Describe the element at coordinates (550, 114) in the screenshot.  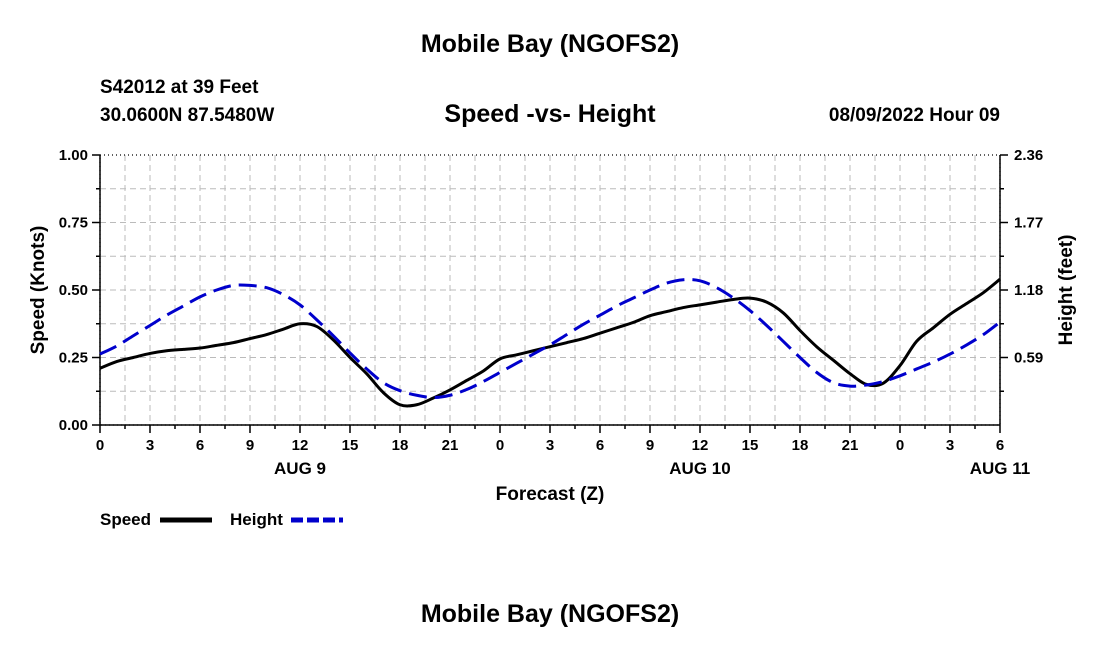
I see `chart-title: Speed -vs- Height` at that location.